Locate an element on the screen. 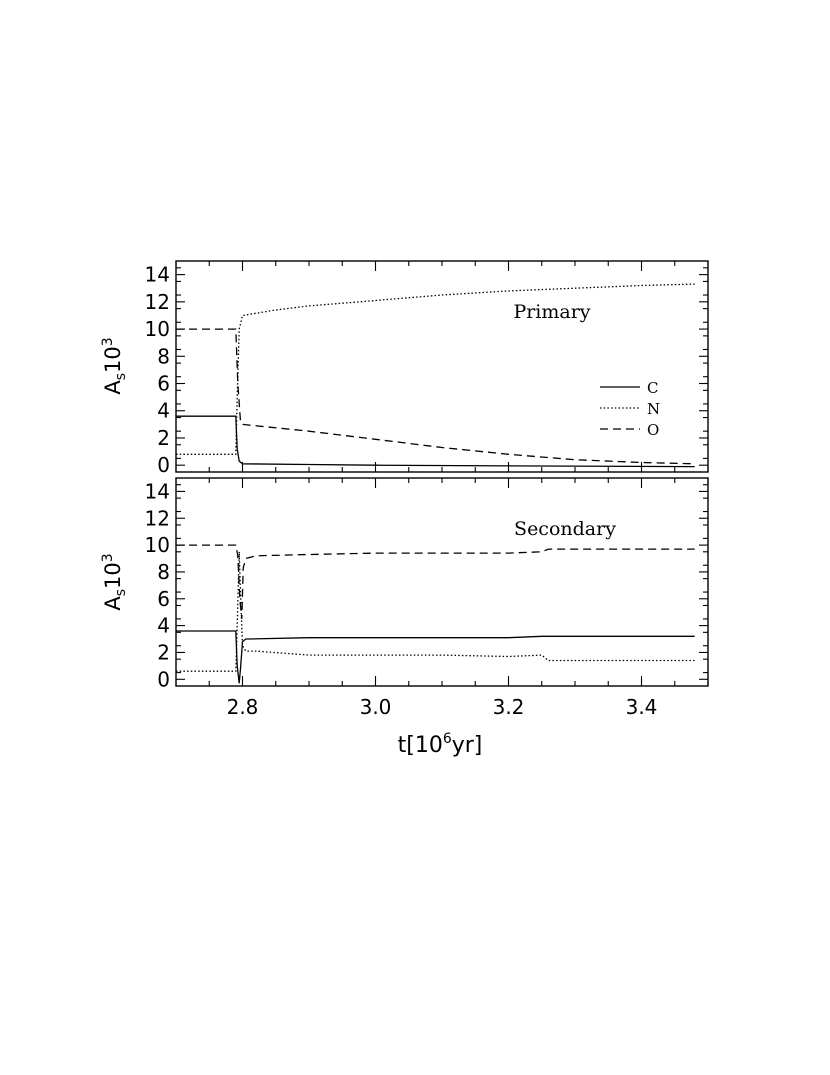  legend: CNO is located at coordinates (630, 409).